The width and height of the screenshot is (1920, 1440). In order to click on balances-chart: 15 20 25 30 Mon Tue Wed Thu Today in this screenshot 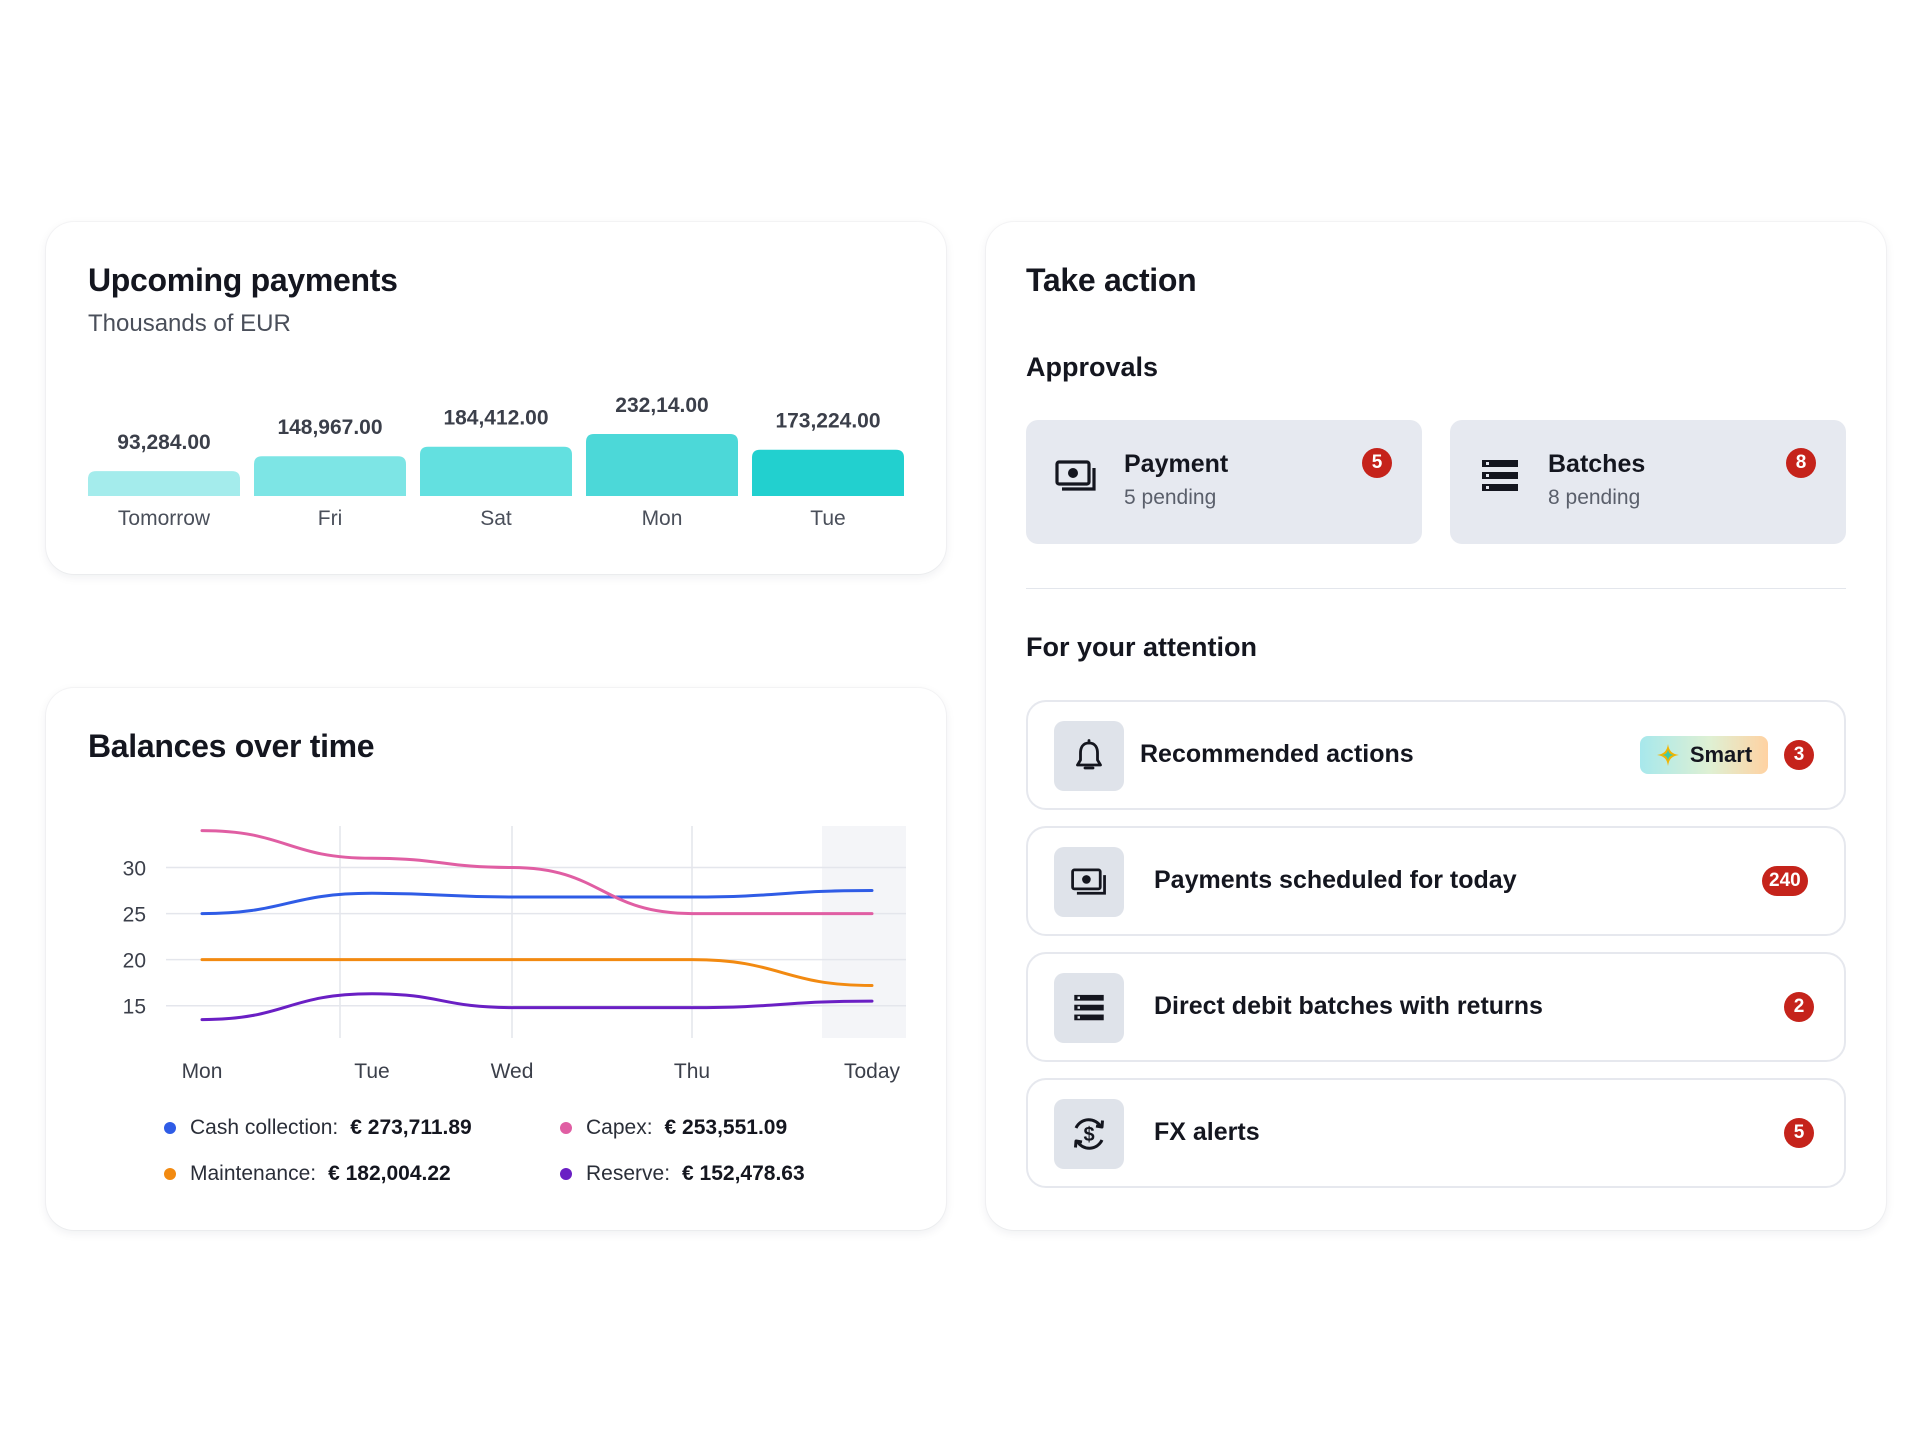, I will do `click(514, 954)`.